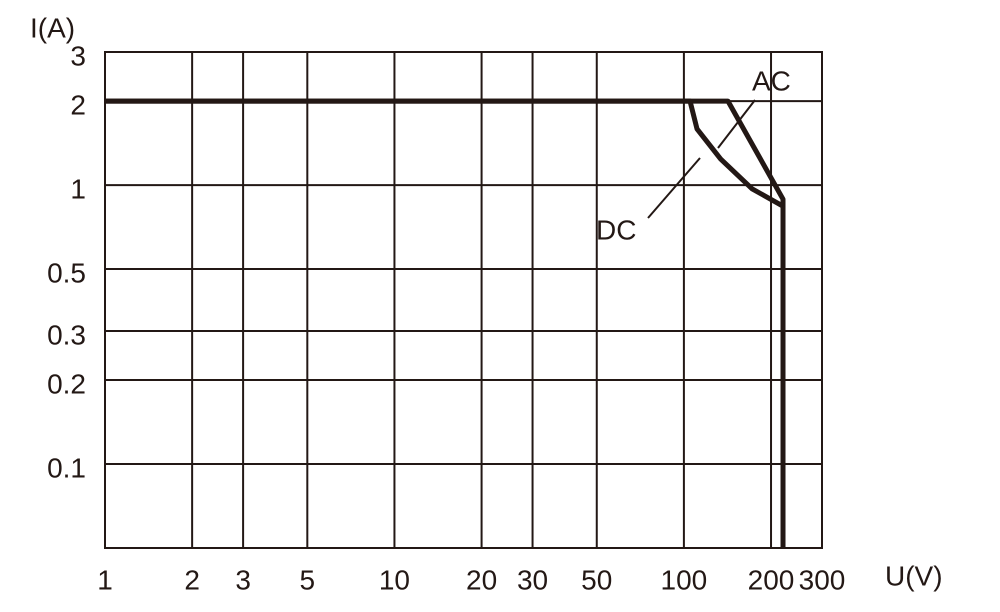 This screenshot has height=612, width=1000. What do you see at coordinates (78, 105) in the screenshot?
I see `y-tick-label: 2` at bounding box center [78, 105].